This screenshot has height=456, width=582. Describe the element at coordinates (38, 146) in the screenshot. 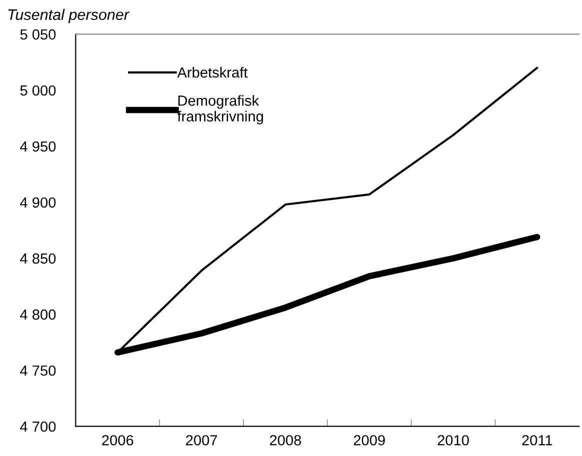

I see `y-tick-label: 4 950` at that location.